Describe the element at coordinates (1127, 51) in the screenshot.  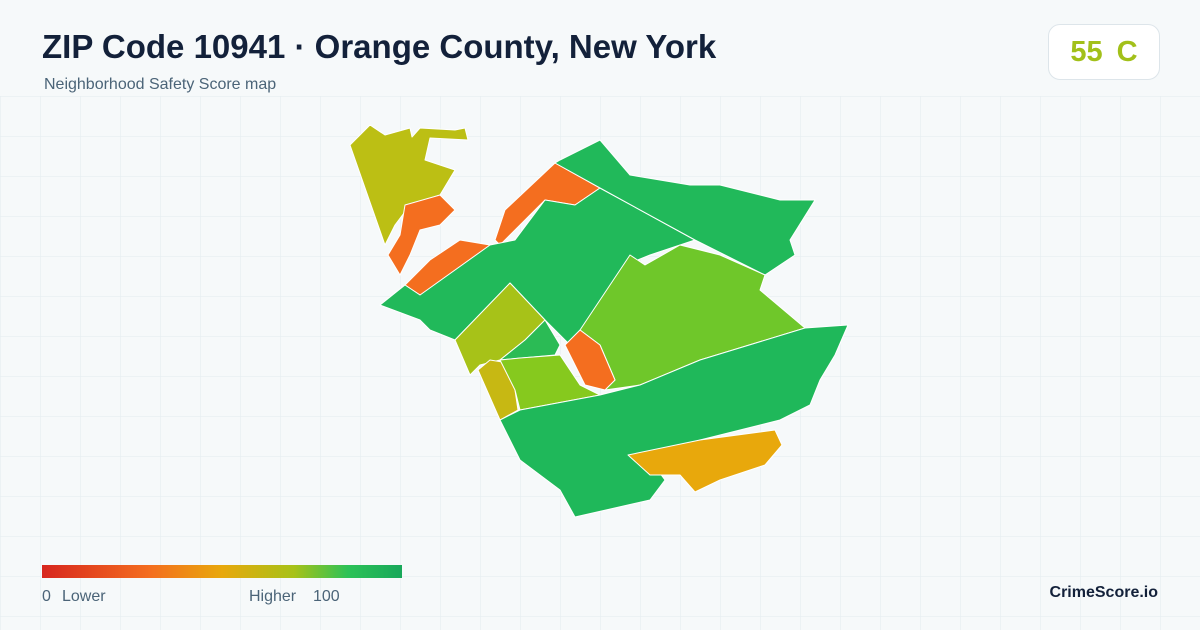
I see `score-grade: C` at that location.